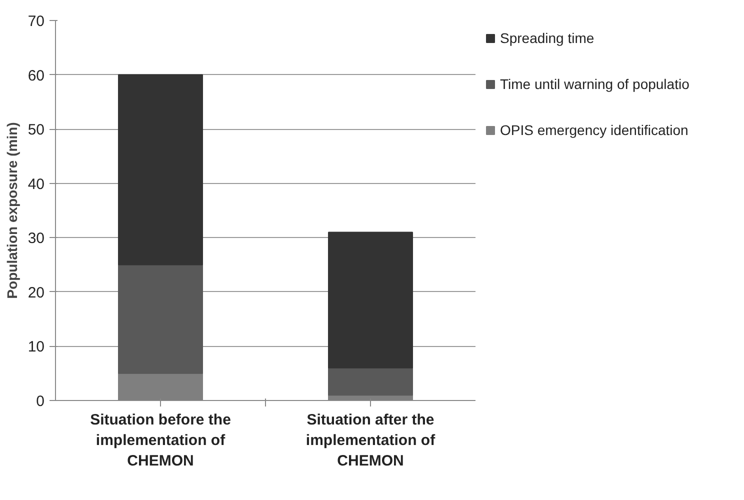 This screenshot has height=500, width=744. I want to click on y-tick-label: 40, so click(36, 184).